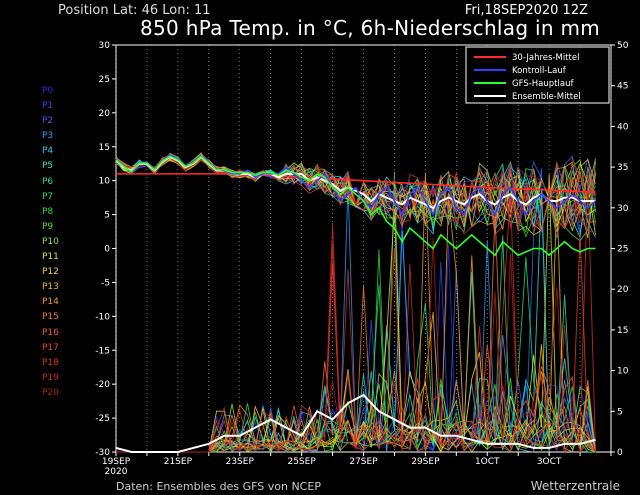 The width and height of the screenshot is (640, 495). What do you see at coordinates (48, 91) in the screenshot?
I see `member-label-p0: P0` at bounding box center [48, 91].